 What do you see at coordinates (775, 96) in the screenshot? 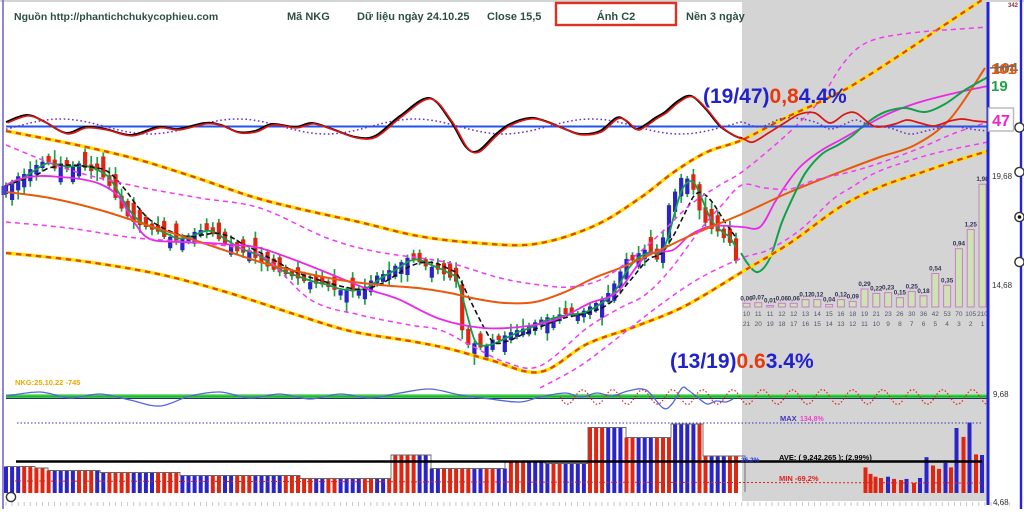
I see `svg-text: (19/47)0,84.4%` at bounding box center [775, 96].